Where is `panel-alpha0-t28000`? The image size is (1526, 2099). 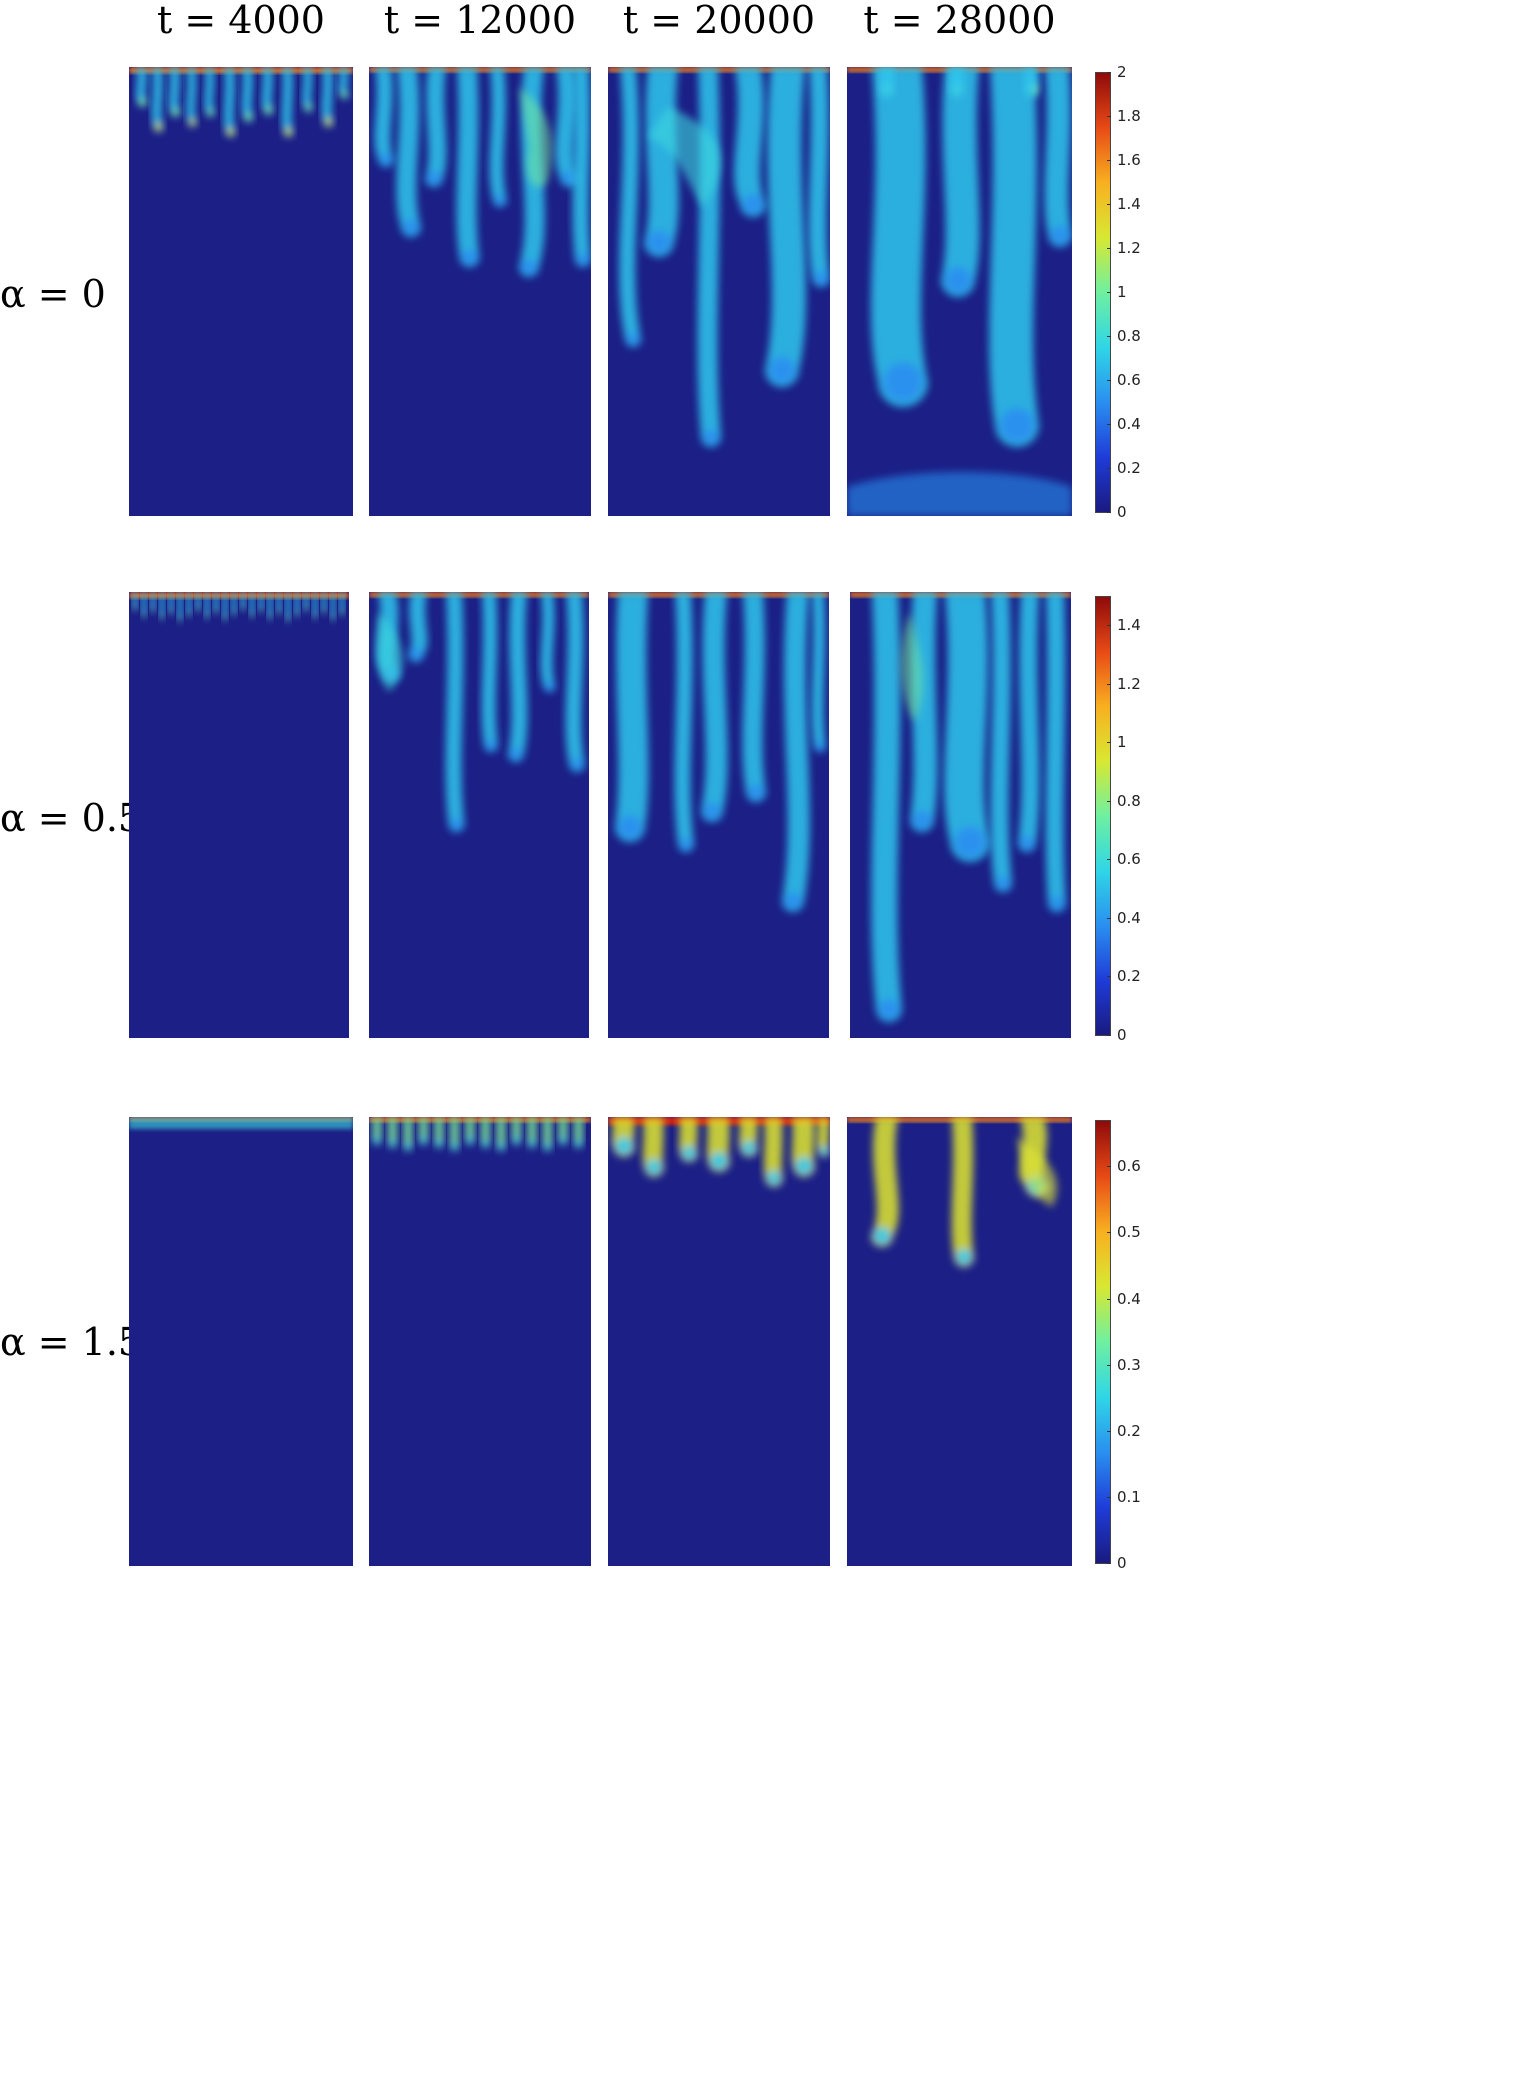
panel-alpha0-t28000 is located at coordinates (959, 291).